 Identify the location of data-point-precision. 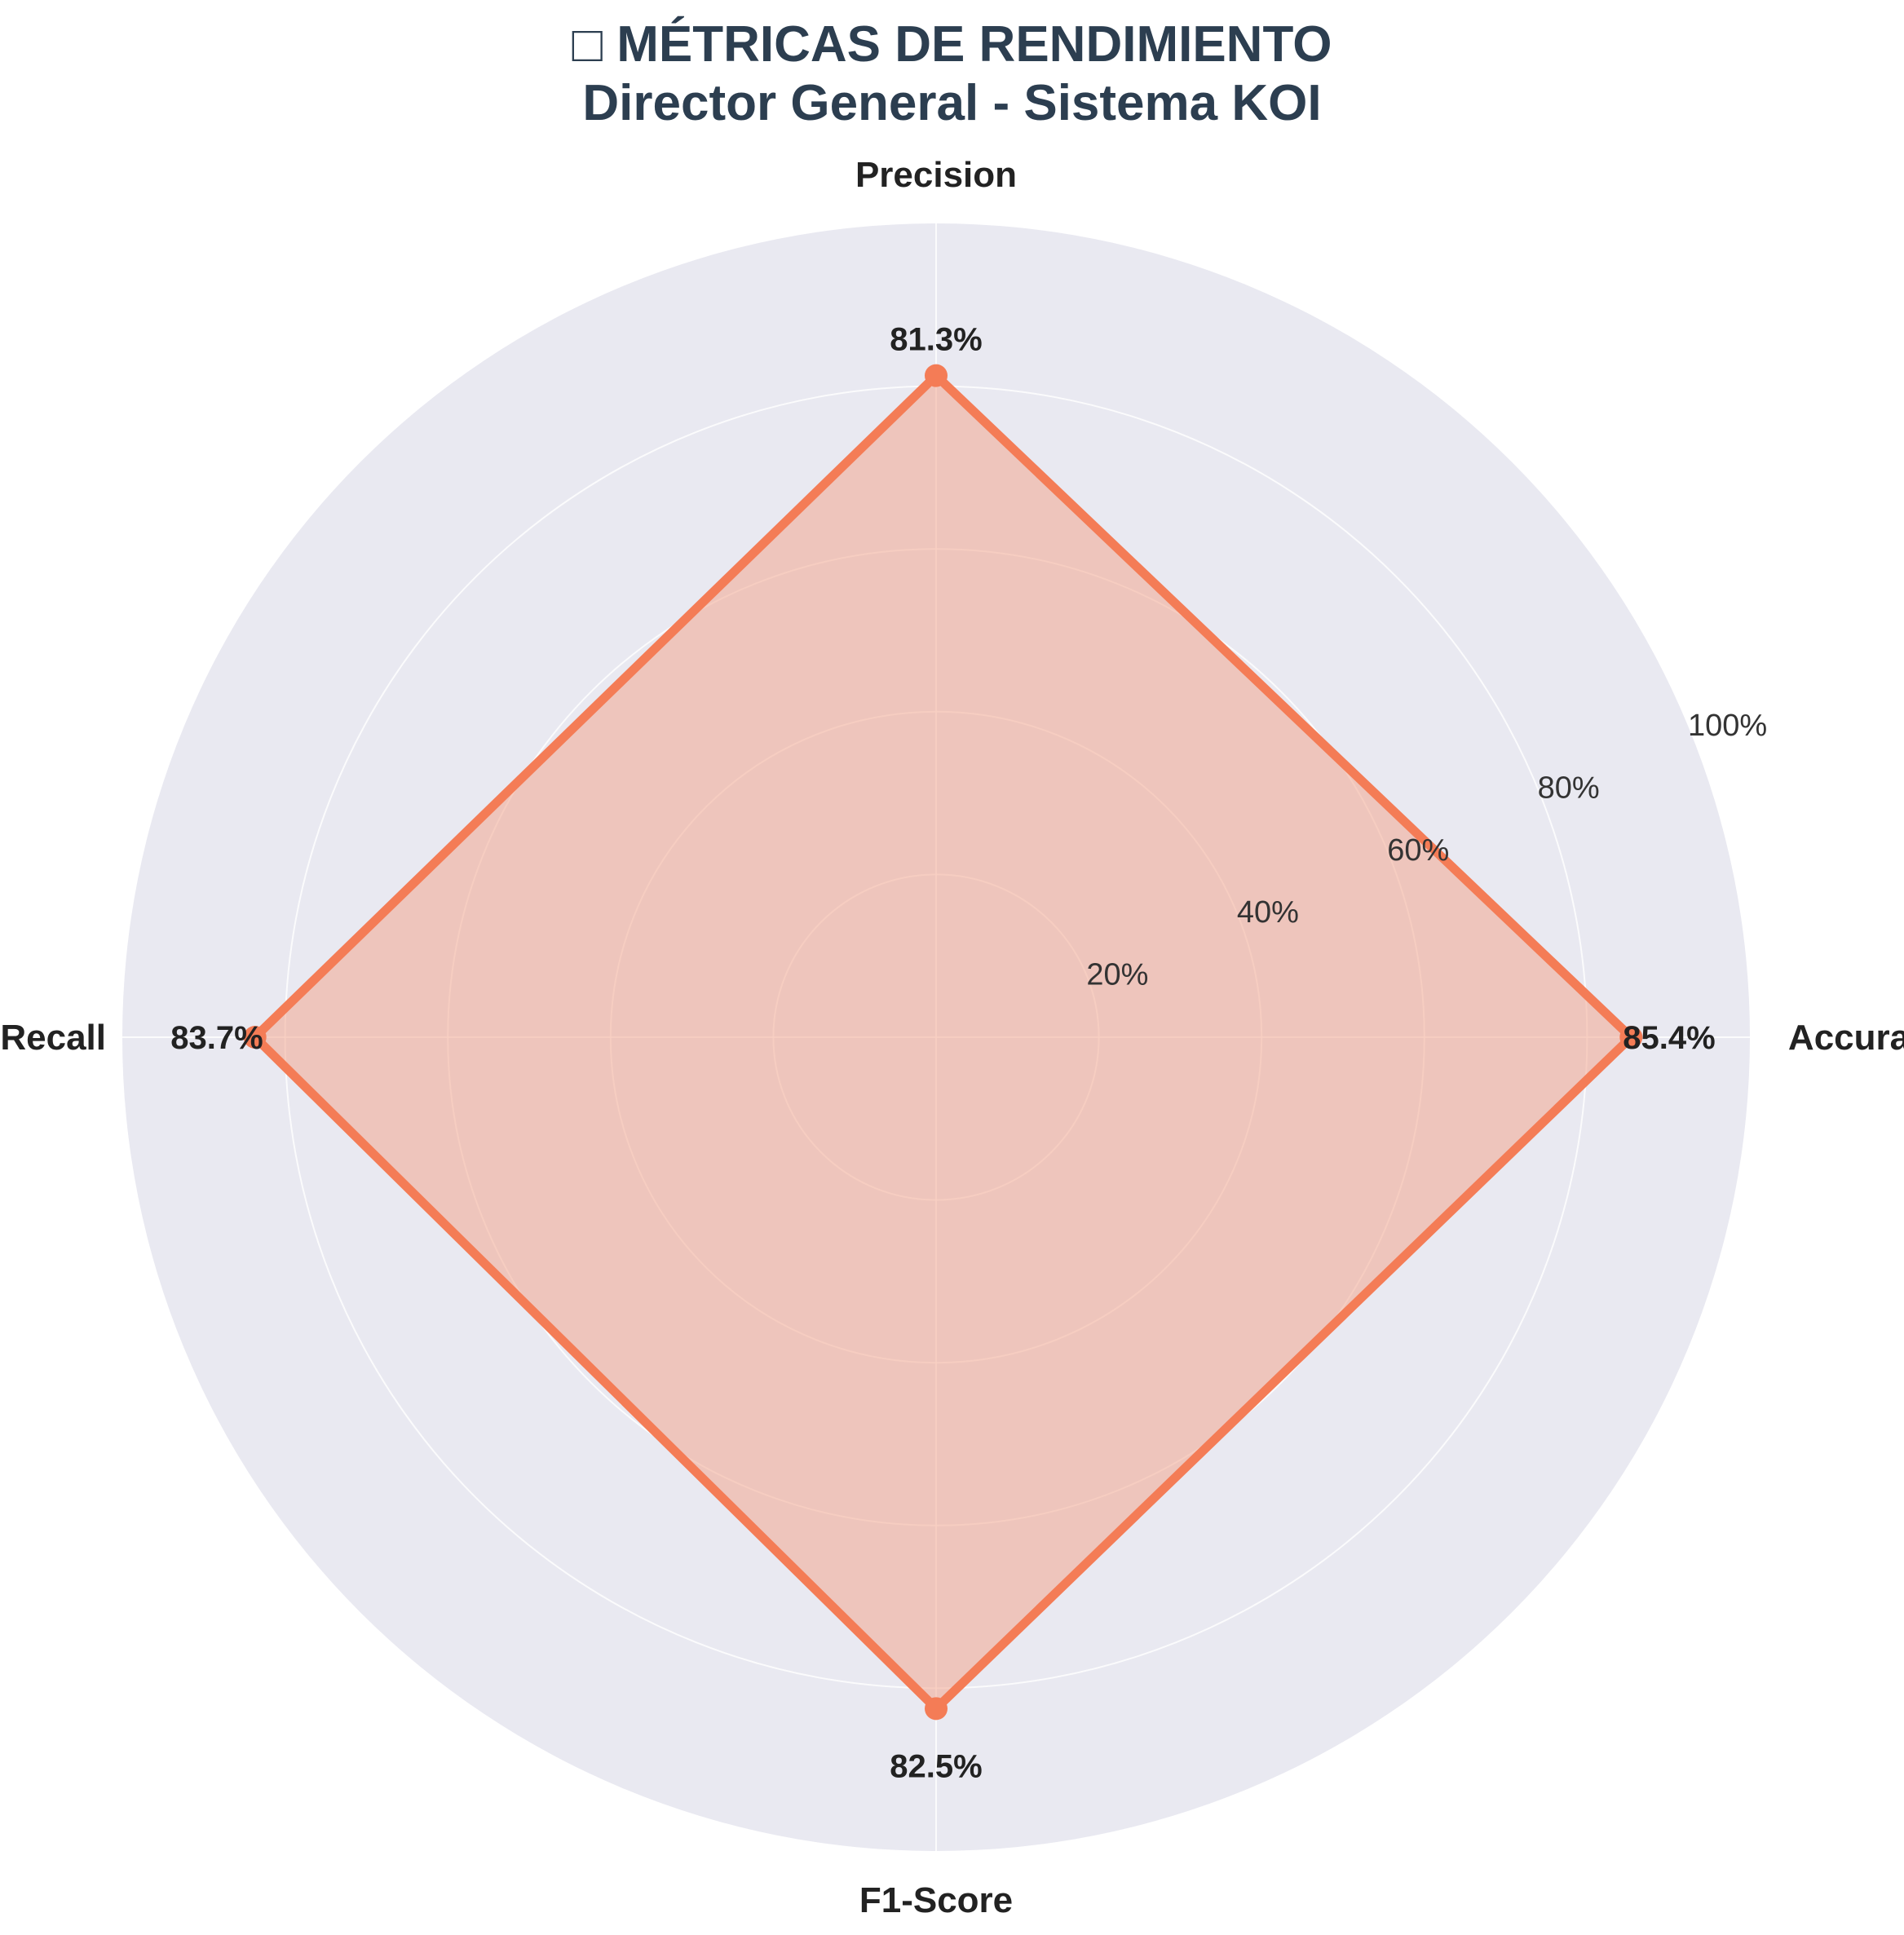
(937, 375).